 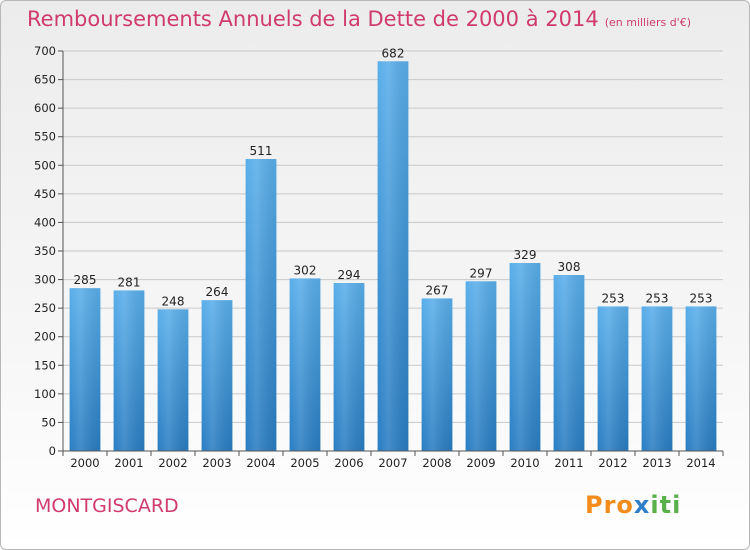 What do you see at coordinates (436, 463) in the screenshot?
I see `x-tick-label: 2008` at bounding box center [436, 463].